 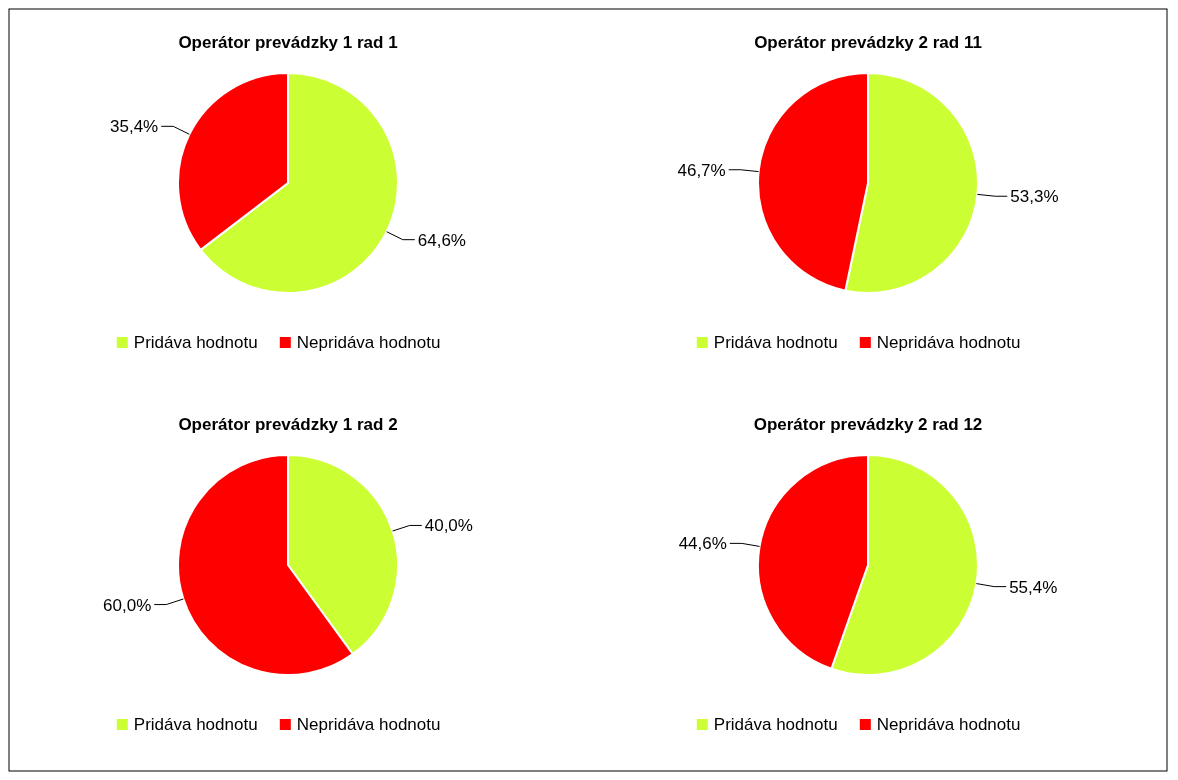 What do you see at coordinates (1034, 197) in the screenshot?
I see `data-label: 53,3%` at bounding box center [1034, 197].